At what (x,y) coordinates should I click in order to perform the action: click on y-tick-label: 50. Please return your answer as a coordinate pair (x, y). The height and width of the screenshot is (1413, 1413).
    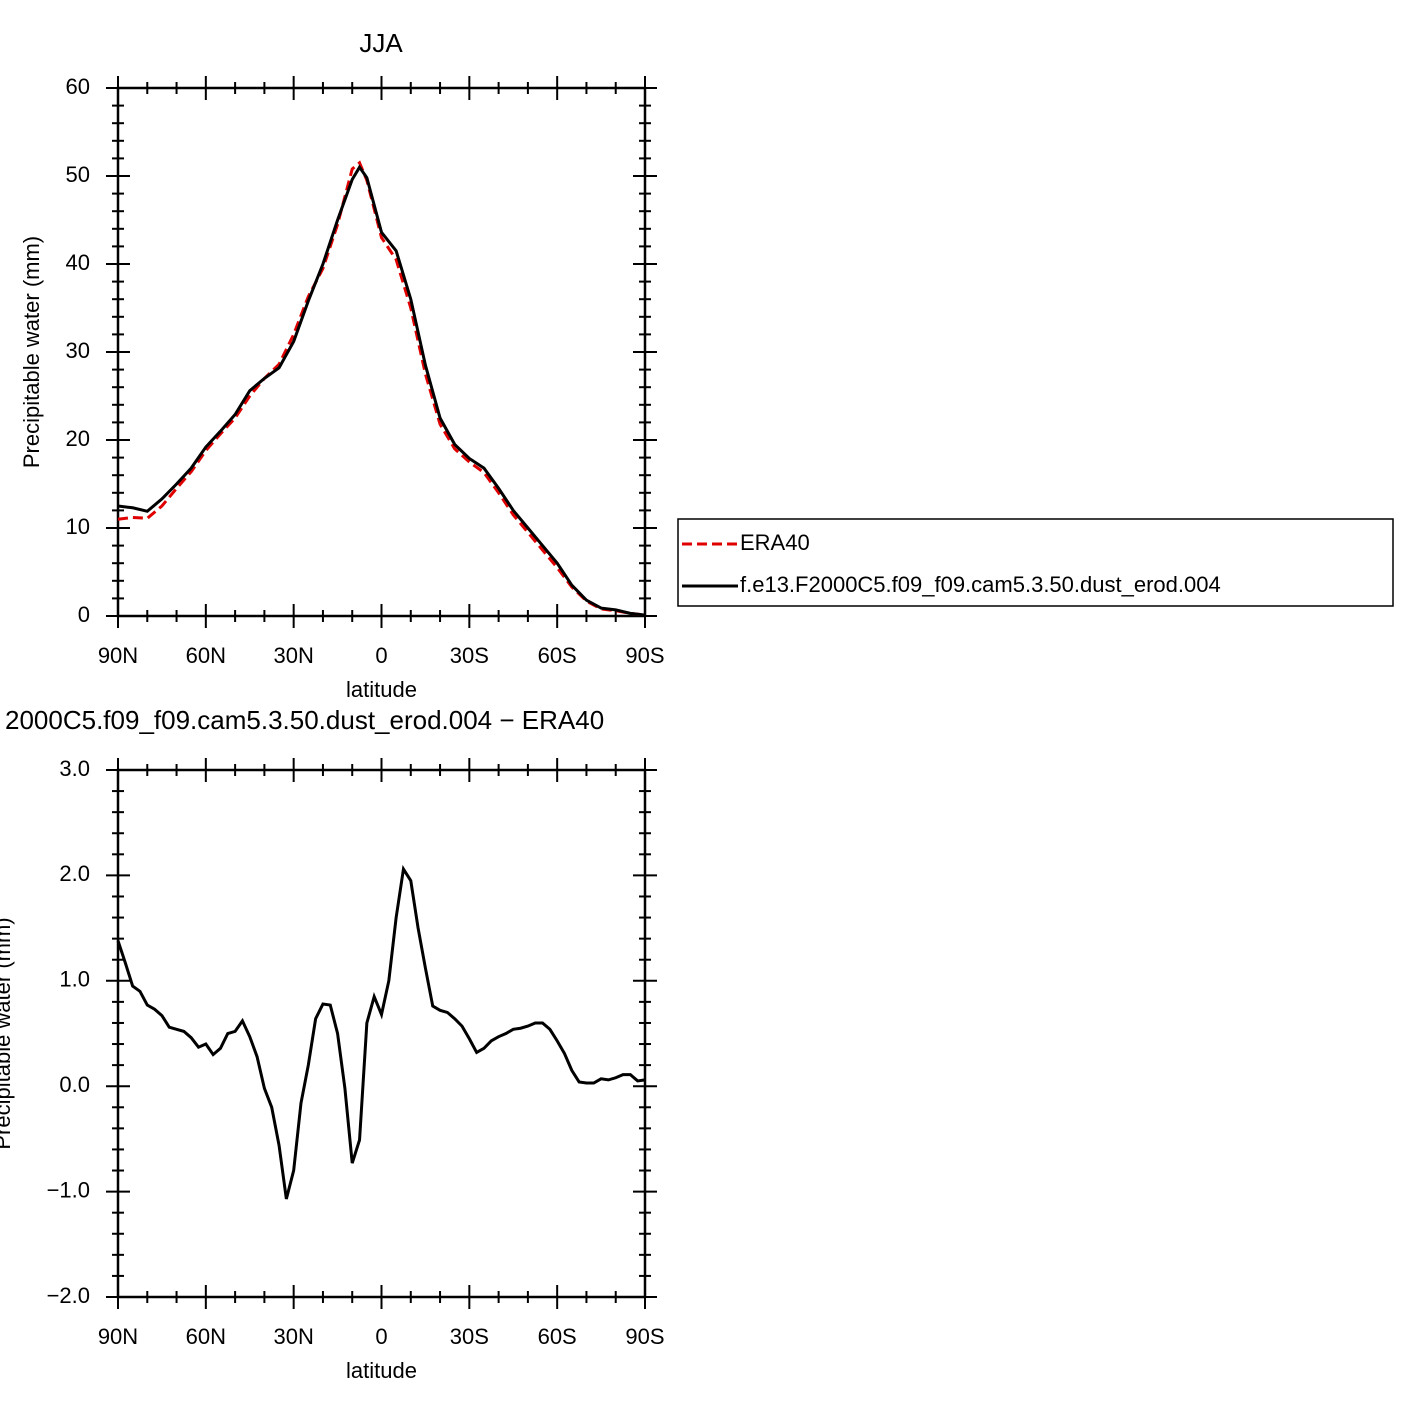
    Looking at the image, I should click on (78, 174).